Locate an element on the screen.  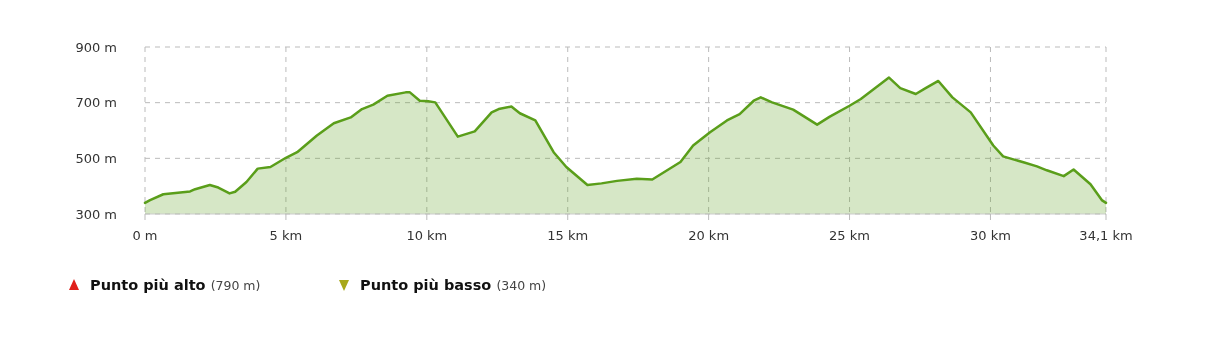
x-tick-label: 10 km is located at coordinates (427, 235).